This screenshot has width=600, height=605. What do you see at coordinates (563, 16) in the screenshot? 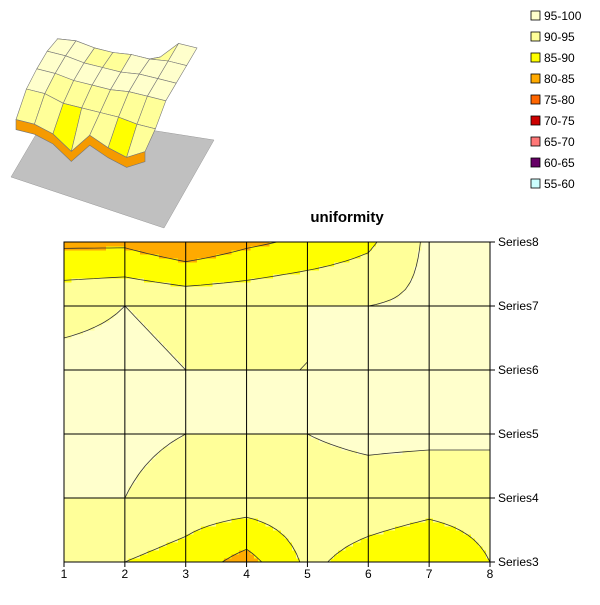
I see `legend-label-95-100: 95-100` at bounding box center [563, 16].